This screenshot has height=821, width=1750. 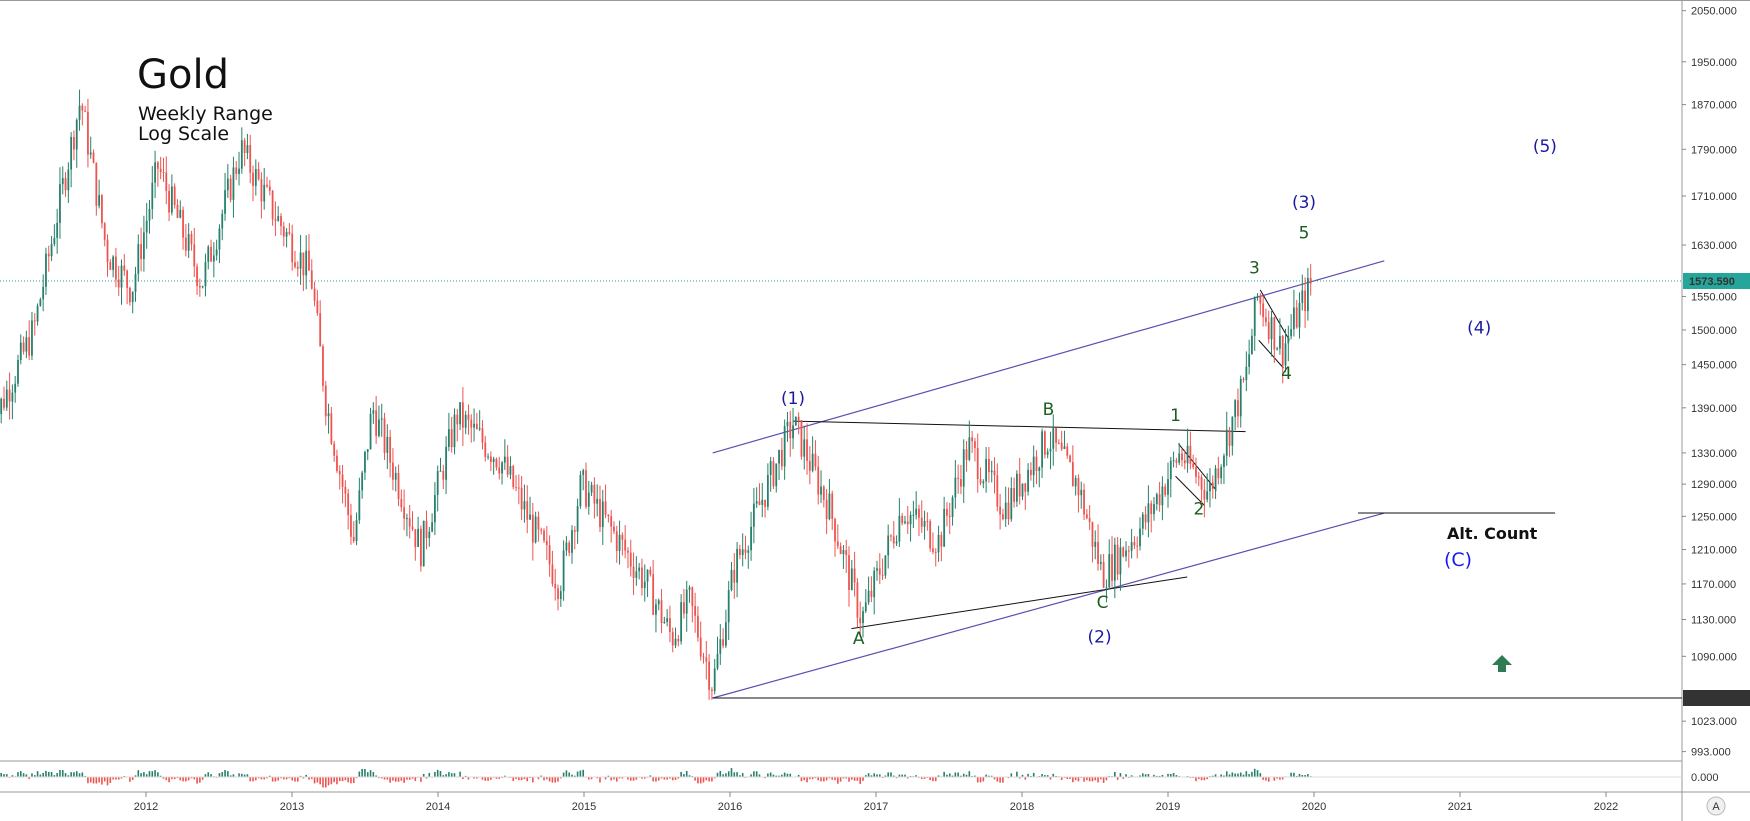 What do you see at coordinates (1545, 147) in the screenshot?
I see `wave-label: (5)` at bounding box center [1545, 147].